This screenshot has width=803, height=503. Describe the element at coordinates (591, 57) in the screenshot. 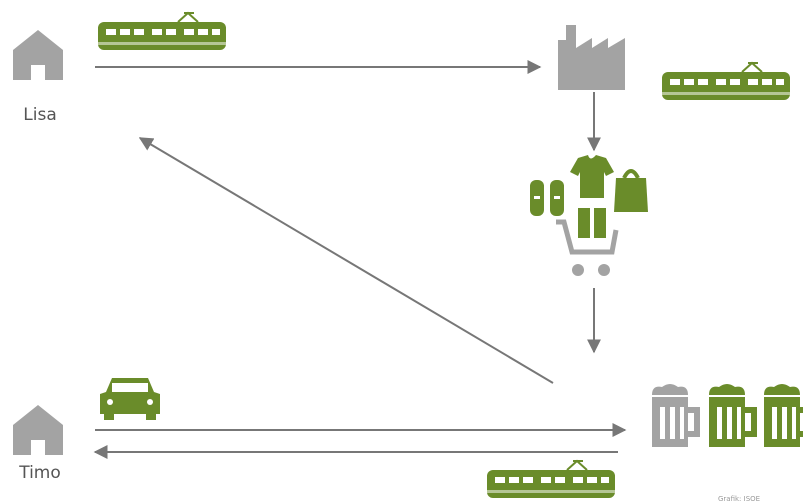

I see `factory-icon` at that location.